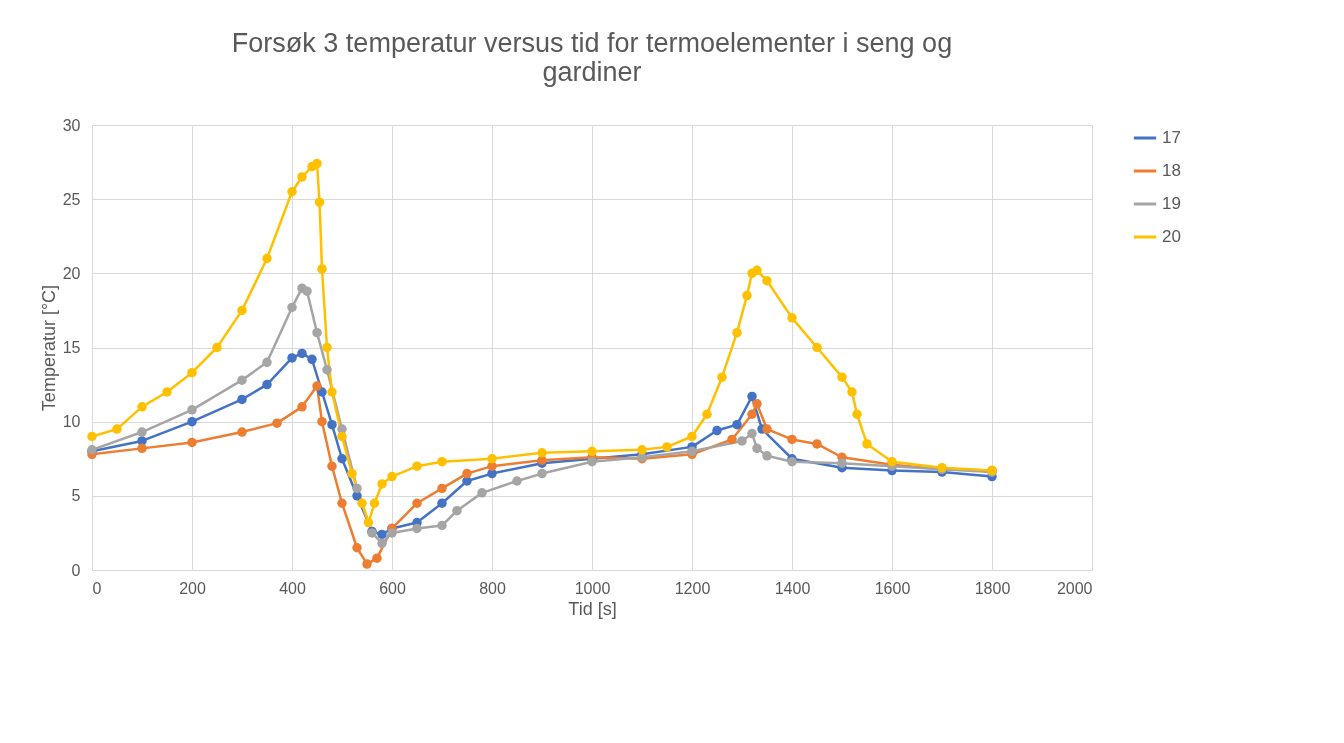 Image resolution: width=1344 pixels, height=743 pixels. I want to click on y-axis-title: Temperatur [°C], so click(48, 348).